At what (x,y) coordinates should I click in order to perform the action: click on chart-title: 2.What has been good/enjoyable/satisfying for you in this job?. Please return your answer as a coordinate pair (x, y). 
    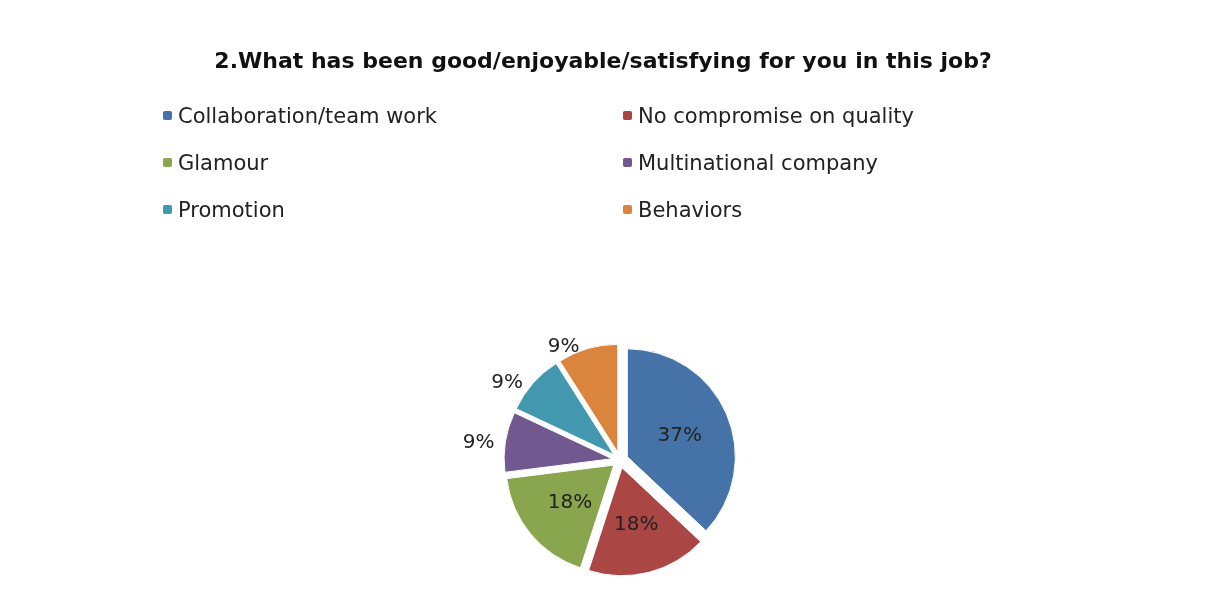
    Looking at the image, I should click on (603, 60).